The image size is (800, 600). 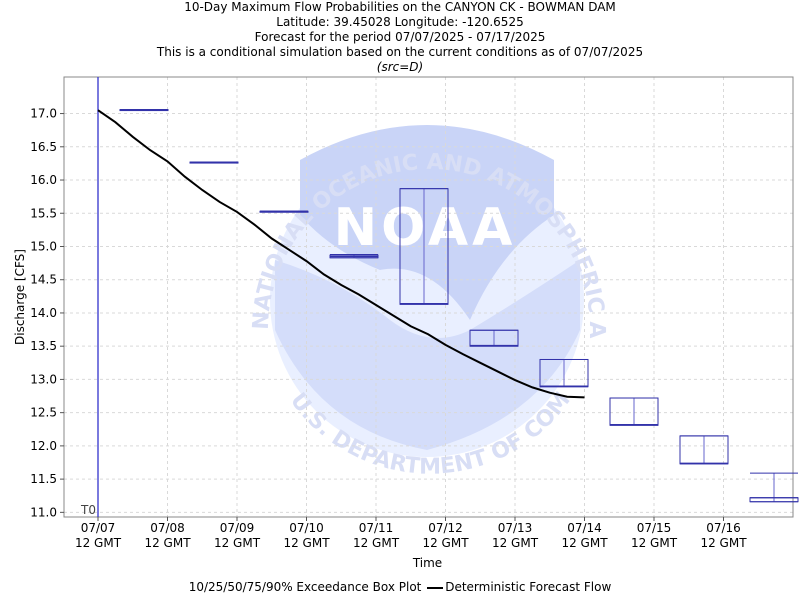 What do you see at coordinates (43, 512) in the screenshot?
I see `y-tick-label: 11.0` at bounding box center [43, 512].